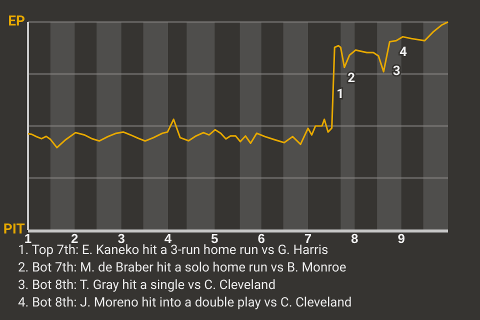 This screenshot has width=480, height=320. Describe the element at coordinates (354, 238) in the screenshot. I see `x-tick-label: 8` at that location.